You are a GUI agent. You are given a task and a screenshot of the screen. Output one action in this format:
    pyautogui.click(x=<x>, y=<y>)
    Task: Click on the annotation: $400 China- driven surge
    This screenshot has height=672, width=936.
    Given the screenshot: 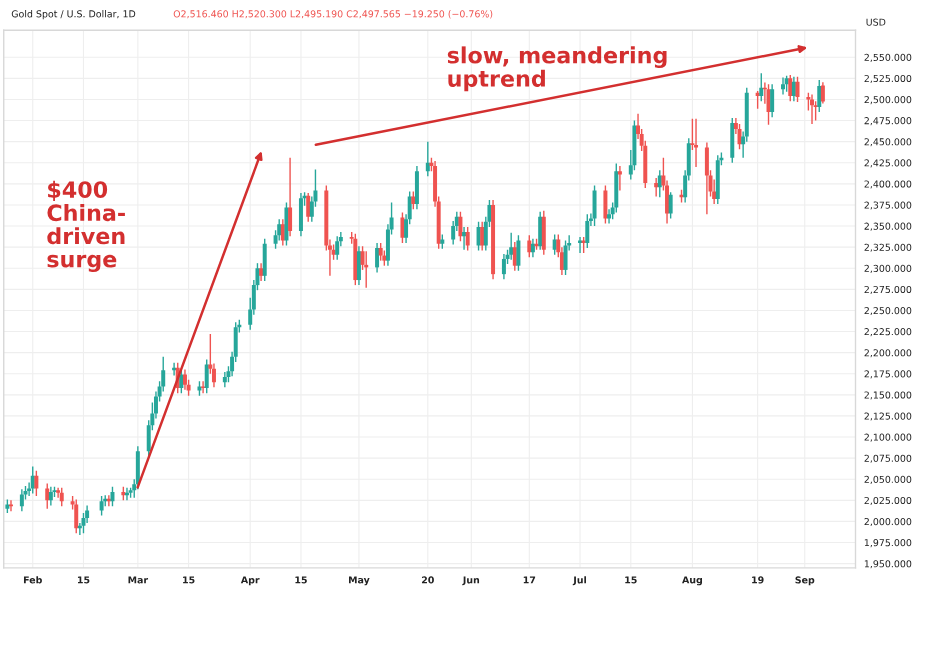 What is the action you would take?
    pyautogui.click(x=86, y=226)
    